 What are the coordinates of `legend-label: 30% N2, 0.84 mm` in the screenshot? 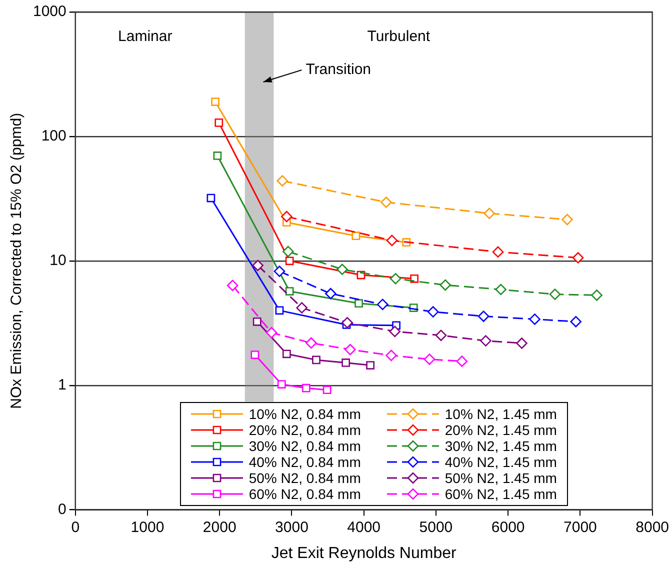 It's located at (304, 446).